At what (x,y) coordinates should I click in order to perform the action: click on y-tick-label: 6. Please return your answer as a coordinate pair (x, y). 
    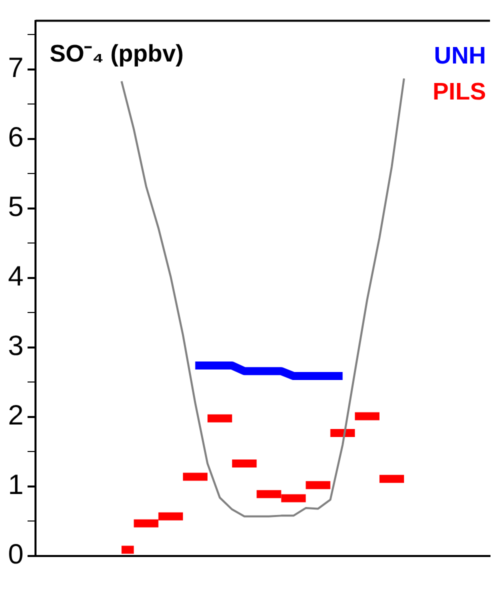
    Looking at the image, I should click on (16, 137).